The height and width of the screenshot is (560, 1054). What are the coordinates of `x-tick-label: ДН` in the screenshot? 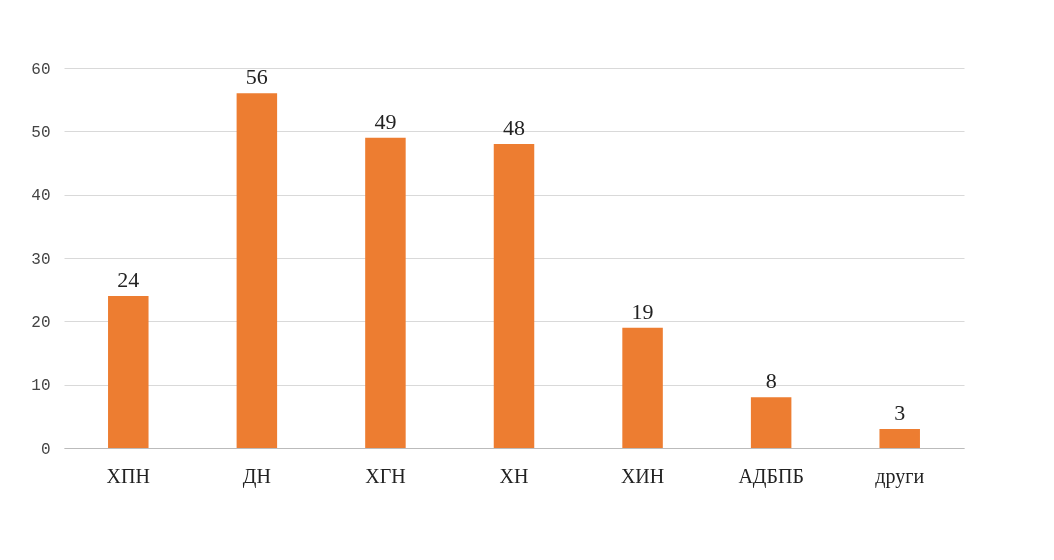 It's located at (256, 476).